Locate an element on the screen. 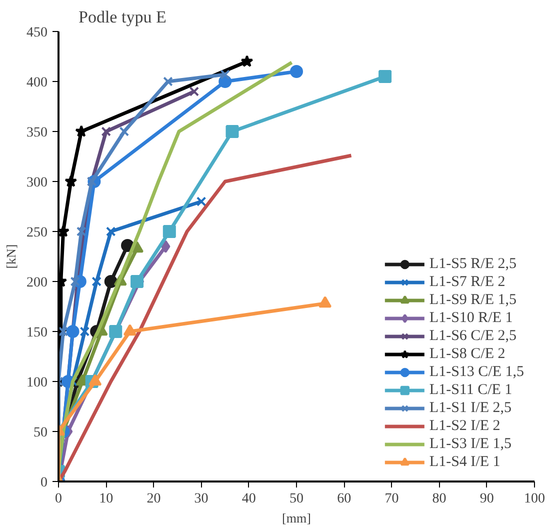  x-tick-label: 10 is located at coordinates (106, 499).